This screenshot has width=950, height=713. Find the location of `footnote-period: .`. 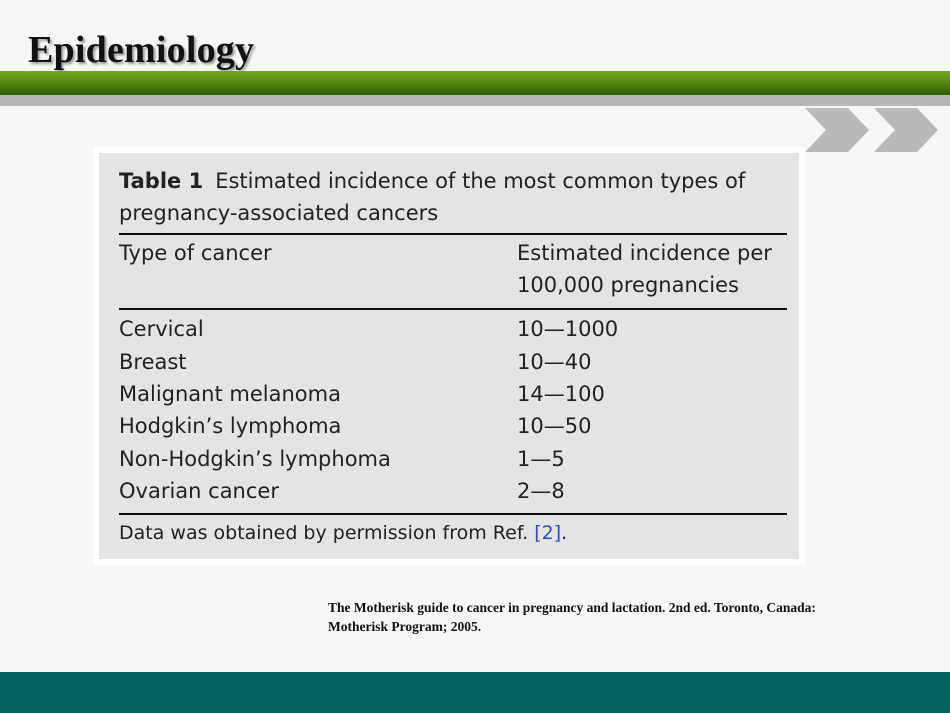

footnote-period: . is located at coordinates (564, 533).